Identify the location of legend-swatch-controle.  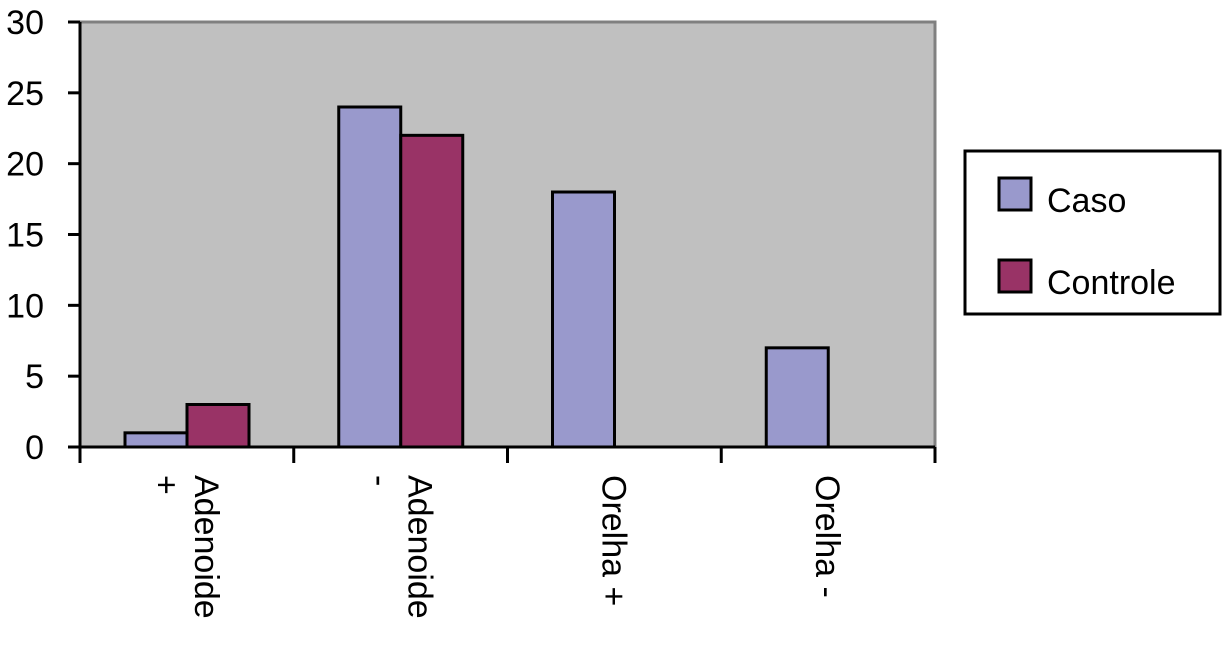
(1015, 276).